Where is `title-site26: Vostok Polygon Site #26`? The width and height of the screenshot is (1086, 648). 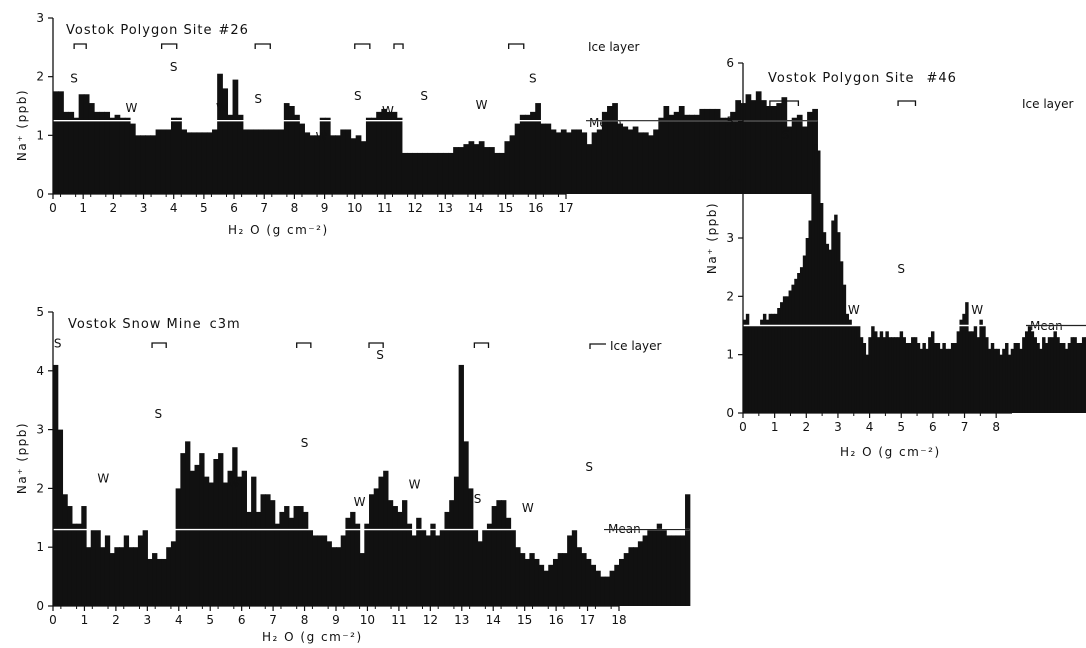
title-site26: Vostok Polygon Site #26 is located at coordinates (157, 30).